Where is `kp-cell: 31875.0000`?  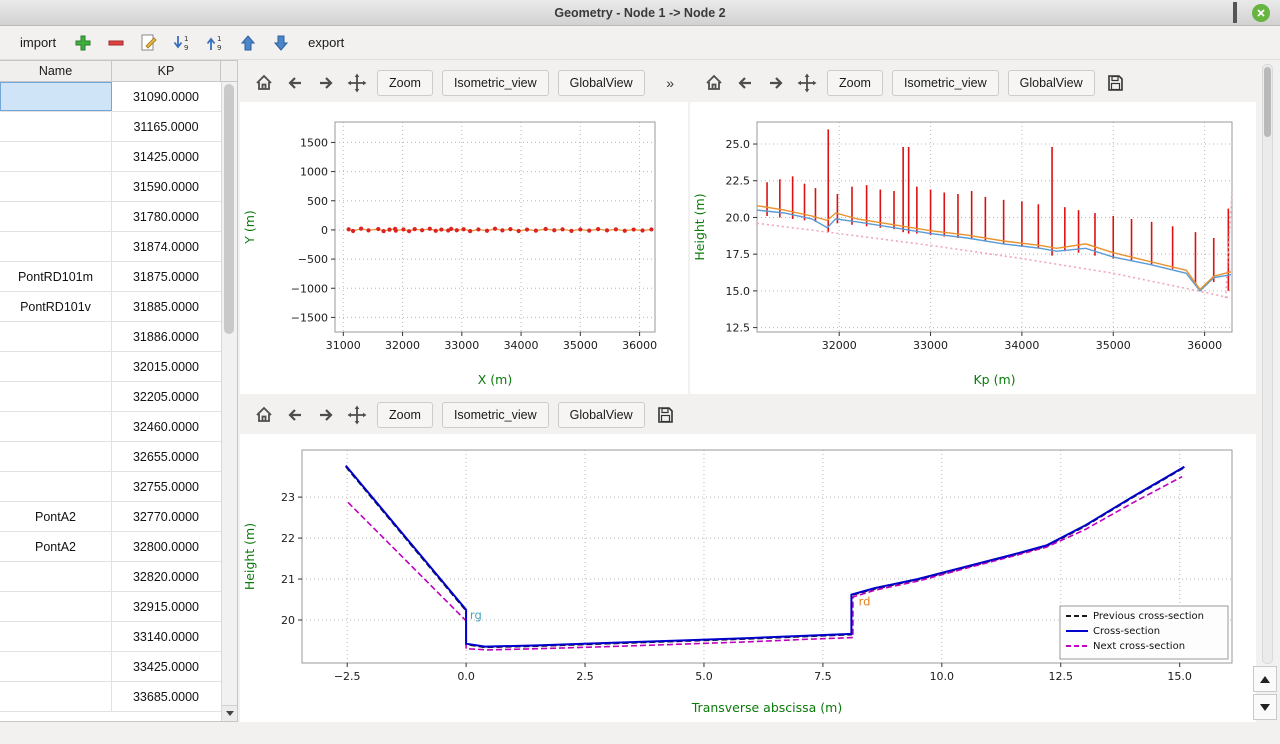 kp-cell: 31875.0000 is located at coordinates (166, 276).